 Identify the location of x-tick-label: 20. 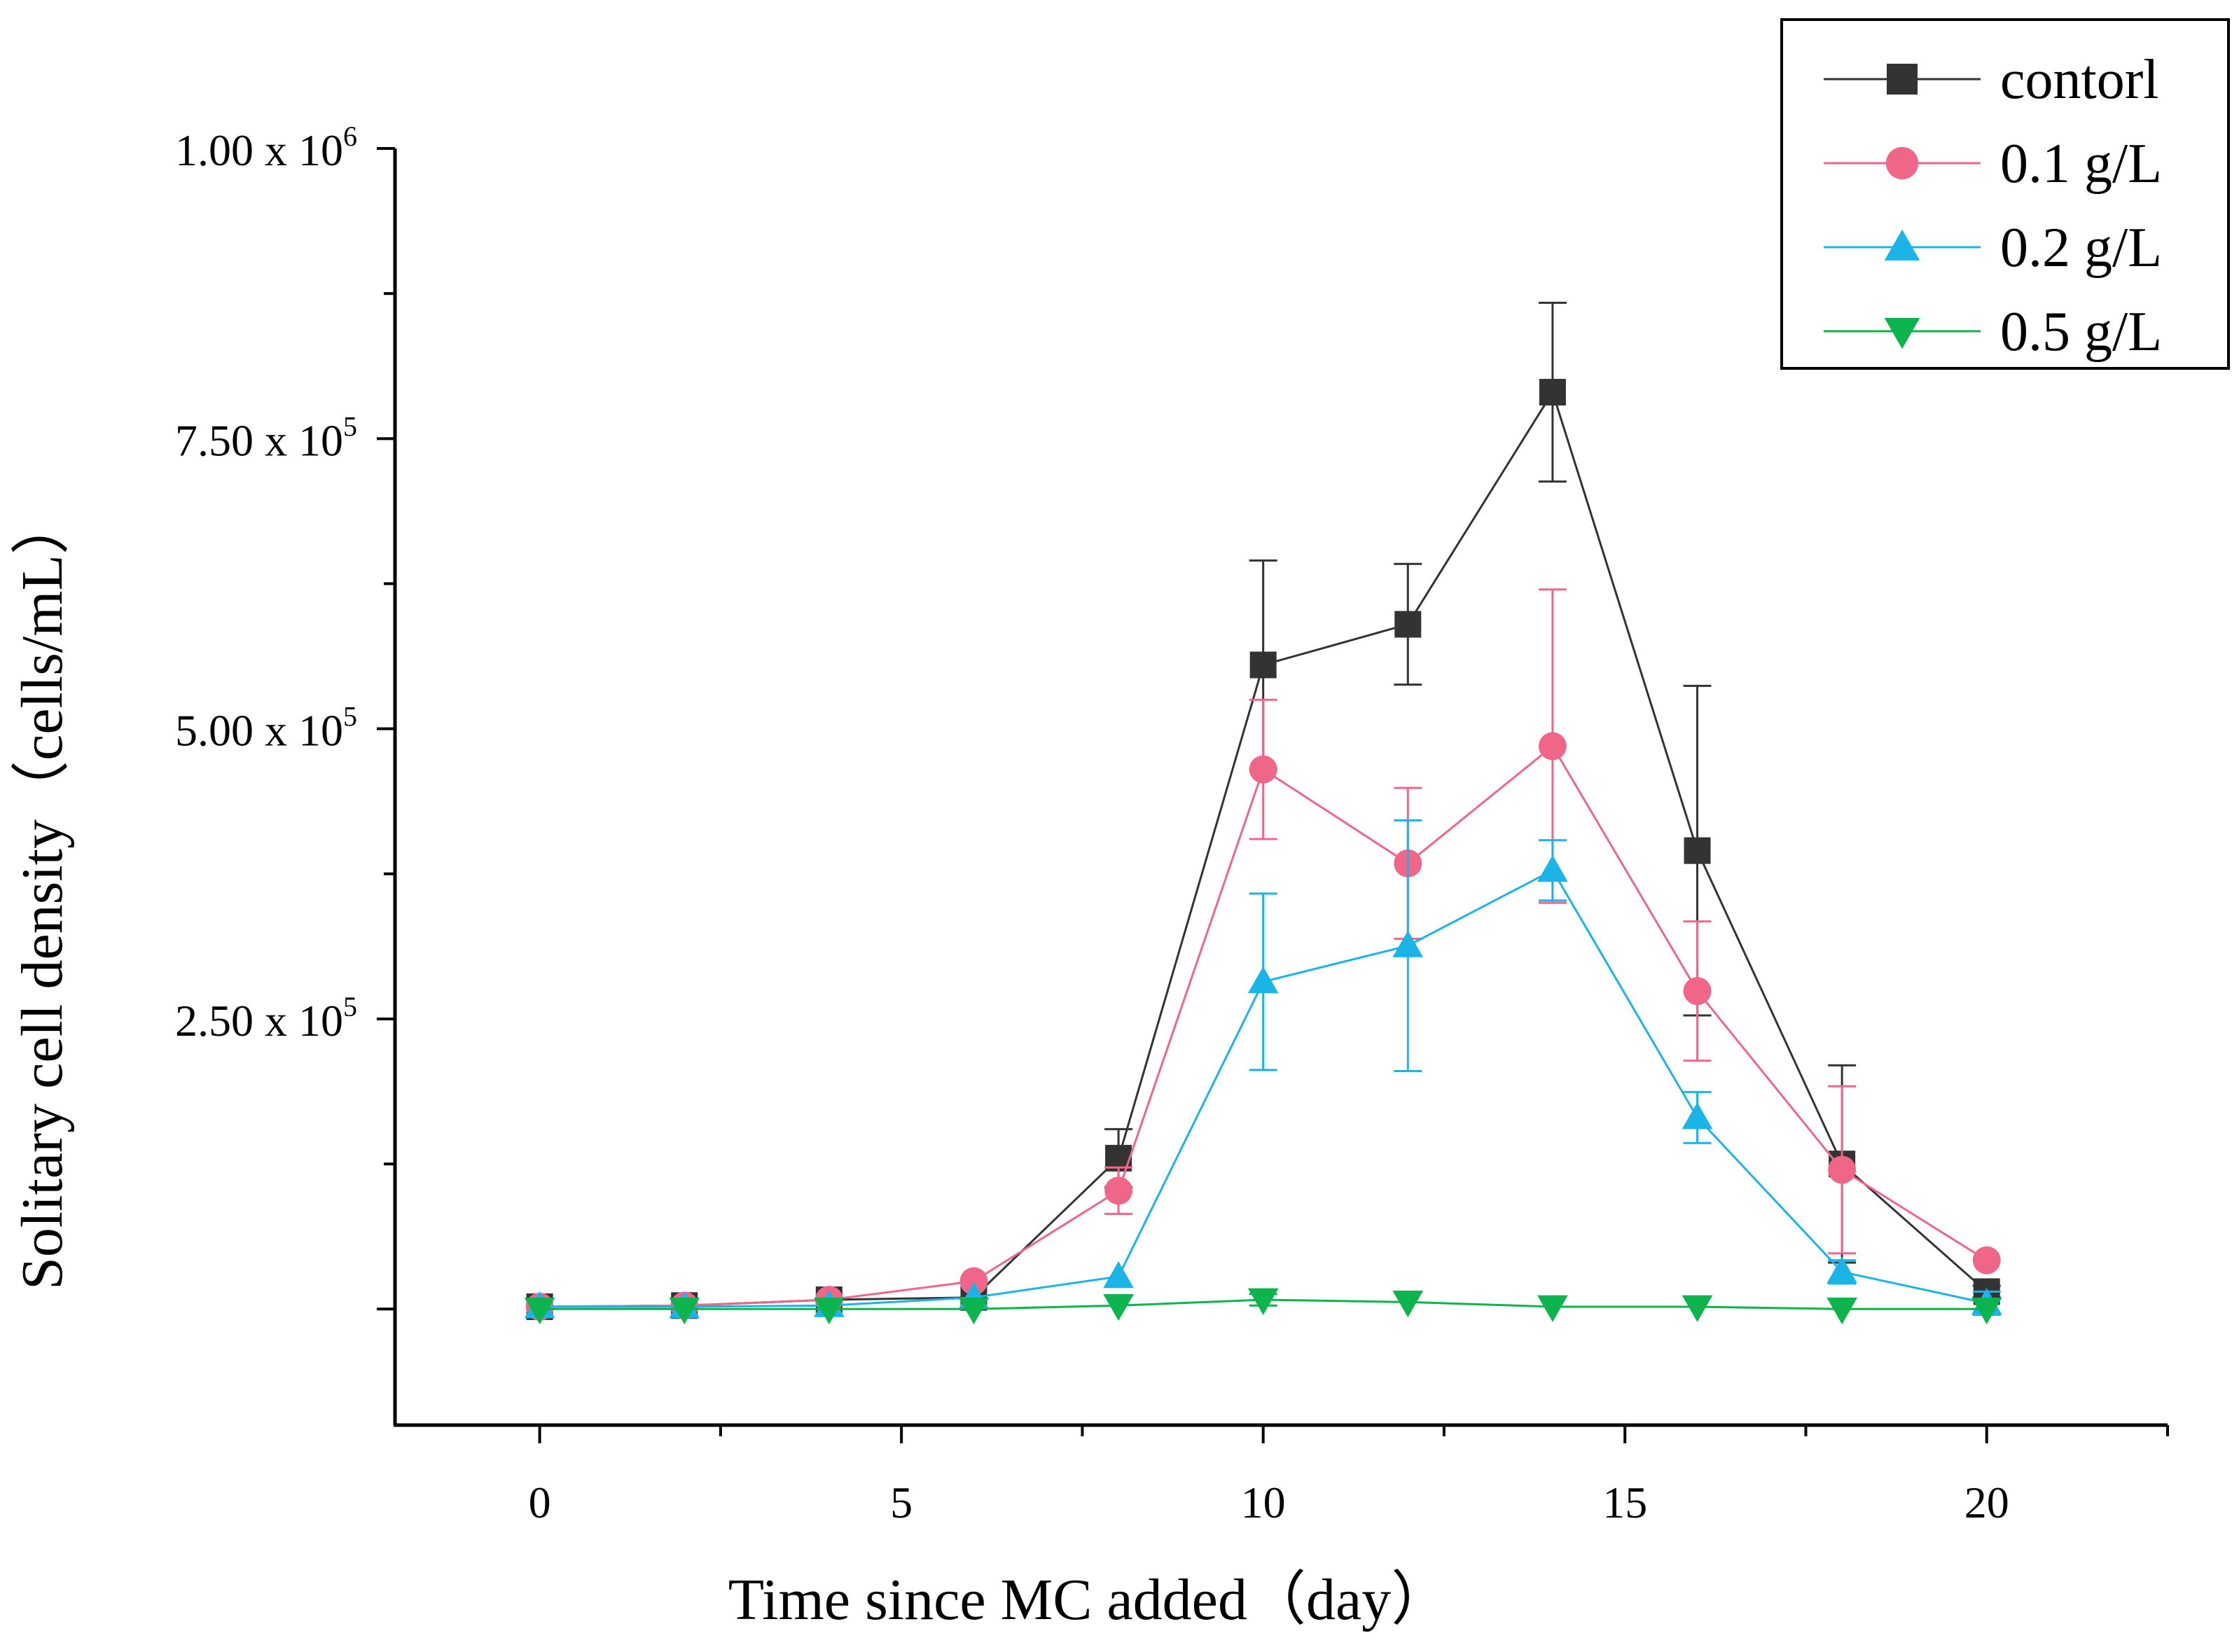
(1986, 1502).